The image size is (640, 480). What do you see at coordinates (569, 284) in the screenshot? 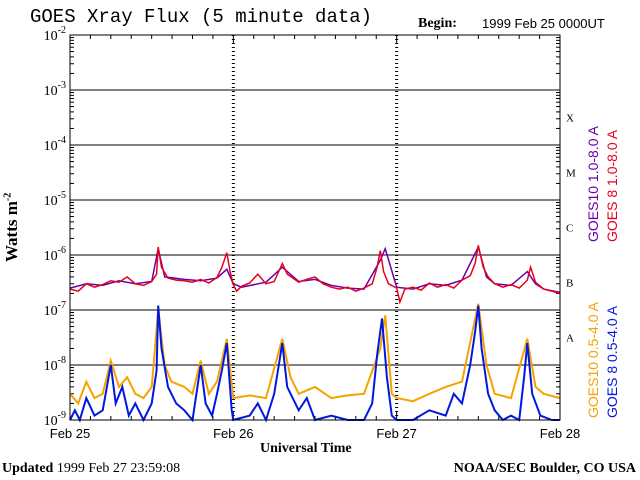
I see `flare-class-label: B` at bounding box center [569, 284].